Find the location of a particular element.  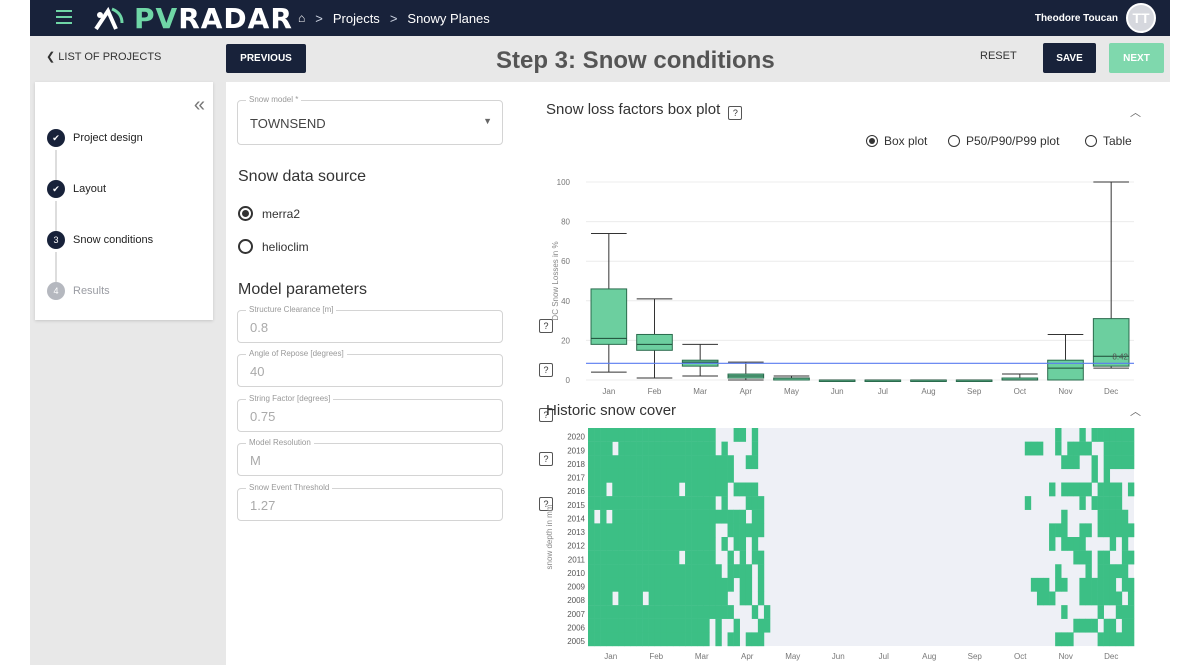

source-radio-helioclim: helioclim is located at coordinates (273, 246).